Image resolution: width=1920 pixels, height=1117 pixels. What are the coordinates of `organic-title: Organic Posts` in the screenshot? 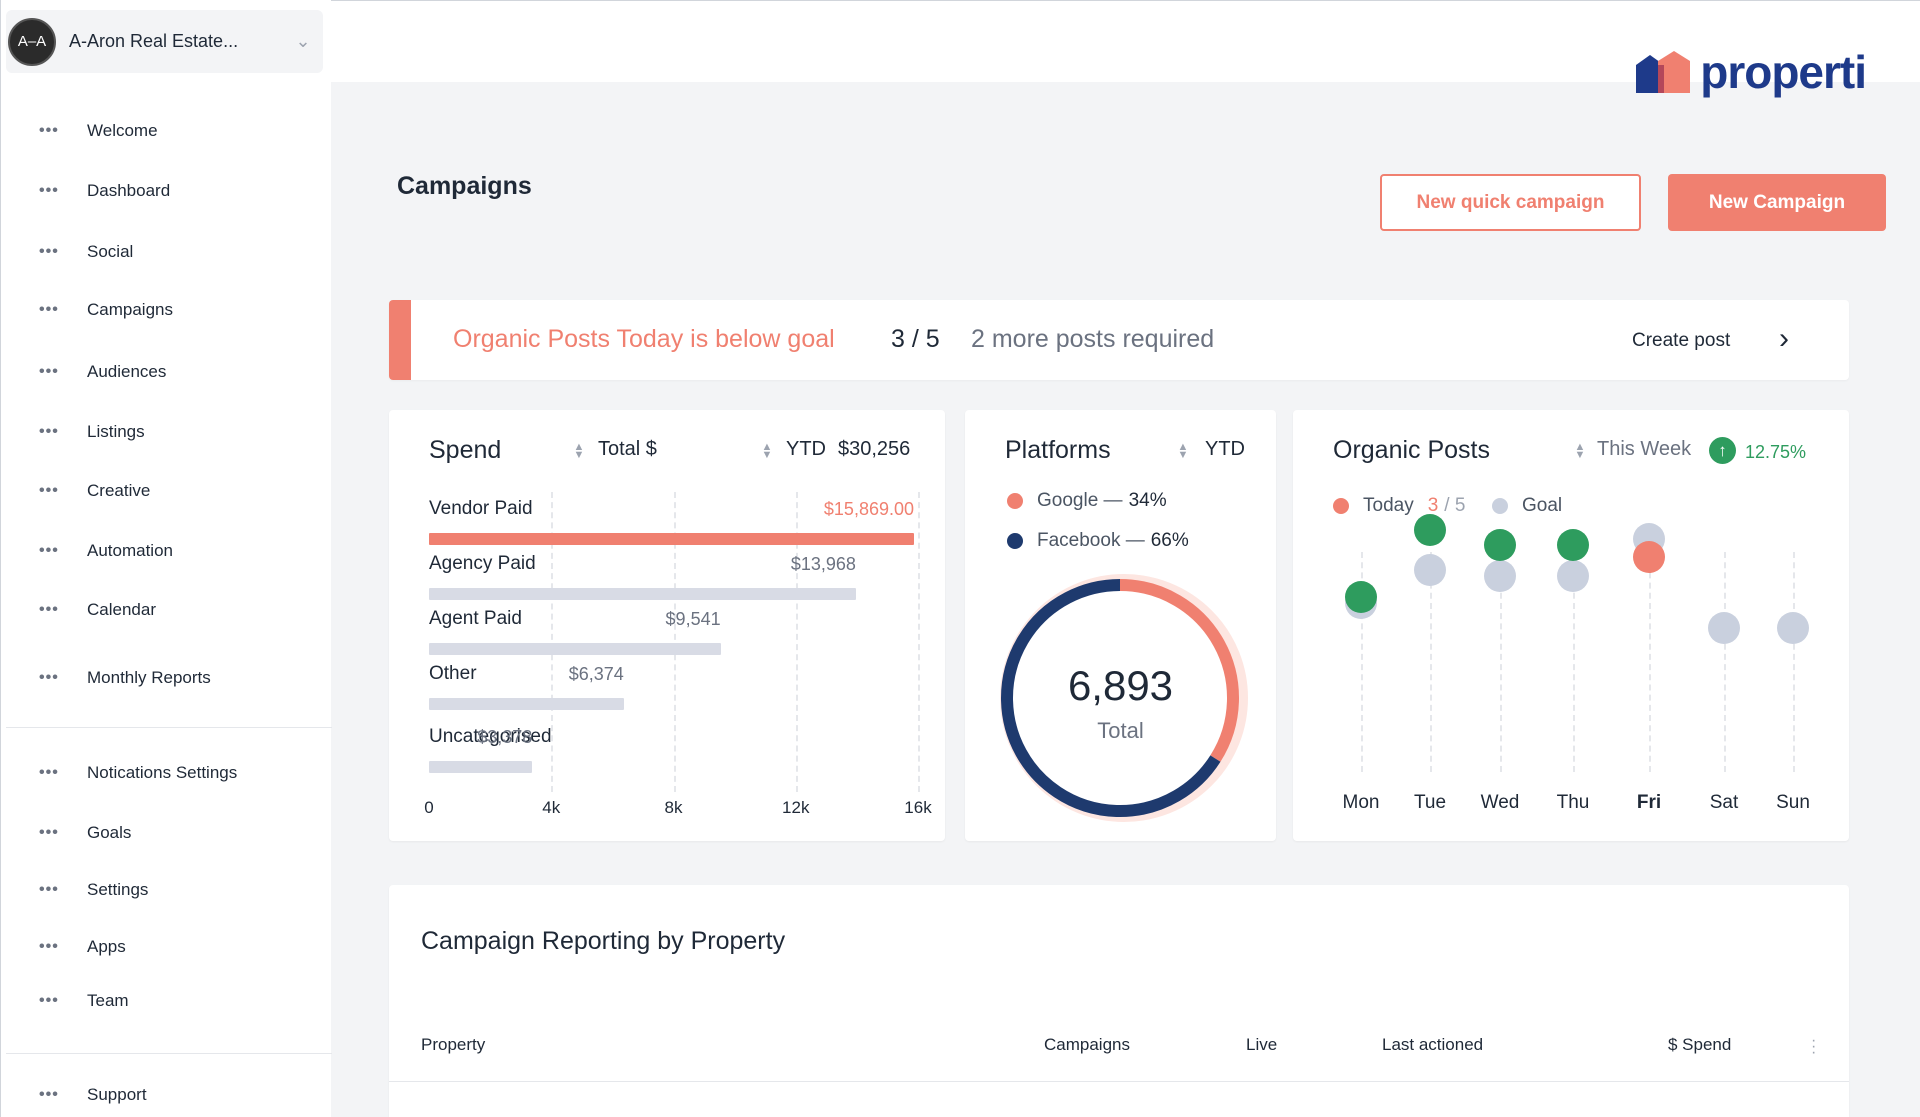 It's located at (1412, 450).